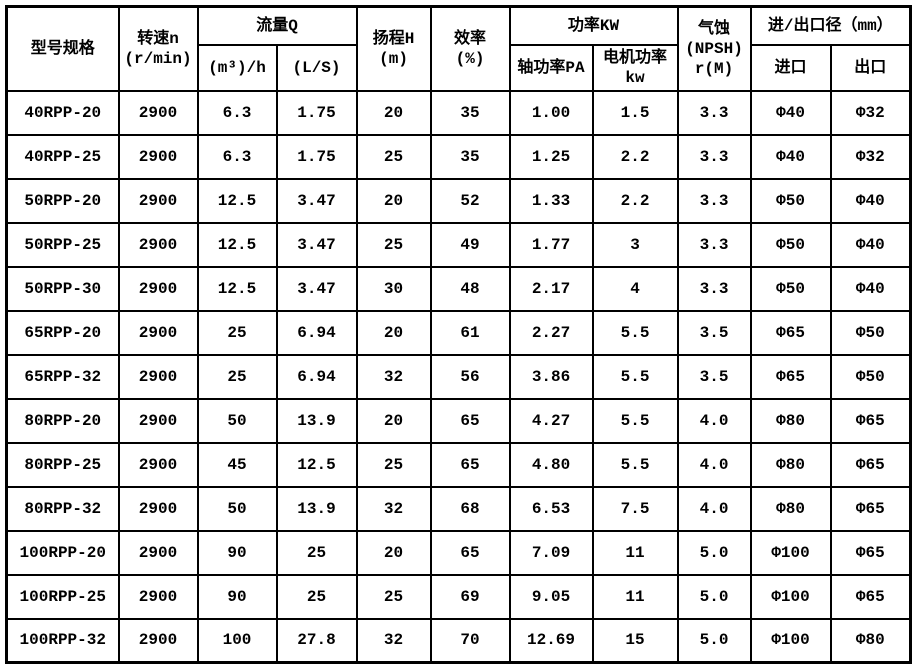  Describe the element at coordinates (316, 552) in the screenshot. I see `cell-flow-ls: 25` at that location.